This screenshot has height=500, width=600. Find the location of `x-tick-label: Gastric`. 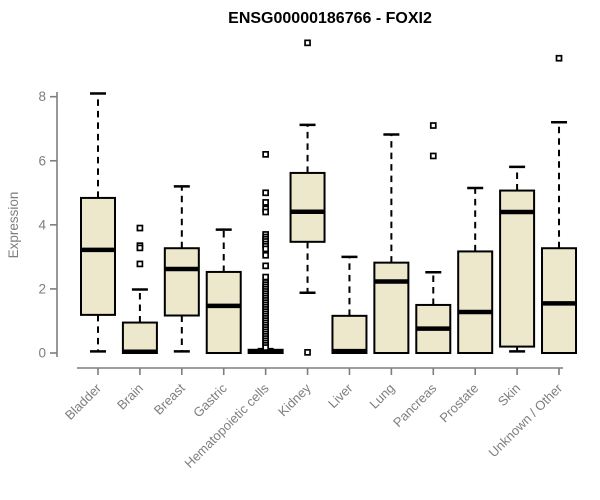

x-tick-label: Gastric is located at coordinates (210, 400).